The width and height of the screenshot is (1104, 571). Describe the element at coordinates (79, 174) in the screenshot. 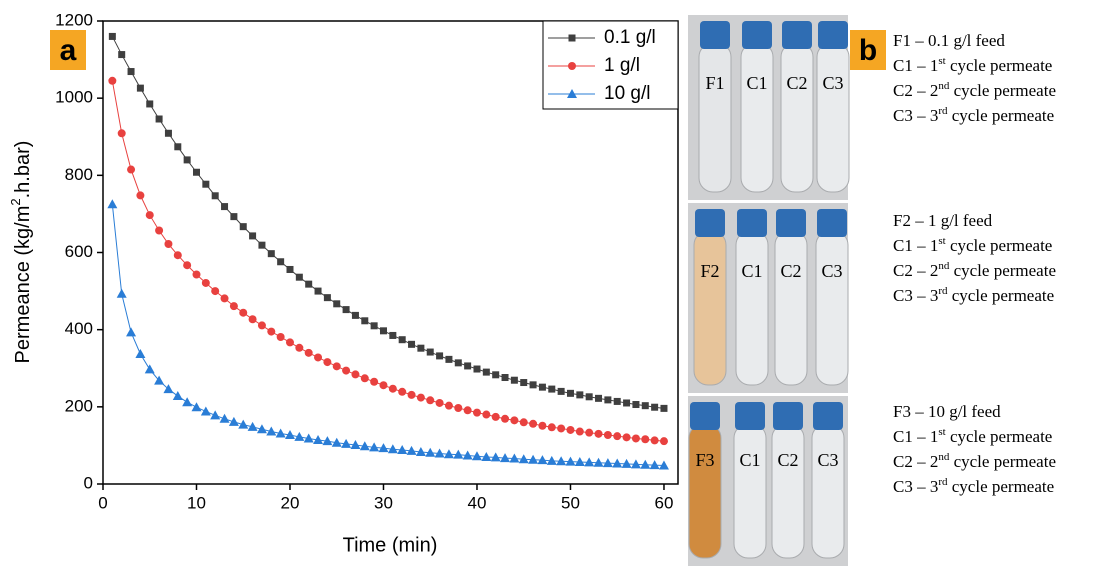

I see `y-tick-label: 800` at that location.